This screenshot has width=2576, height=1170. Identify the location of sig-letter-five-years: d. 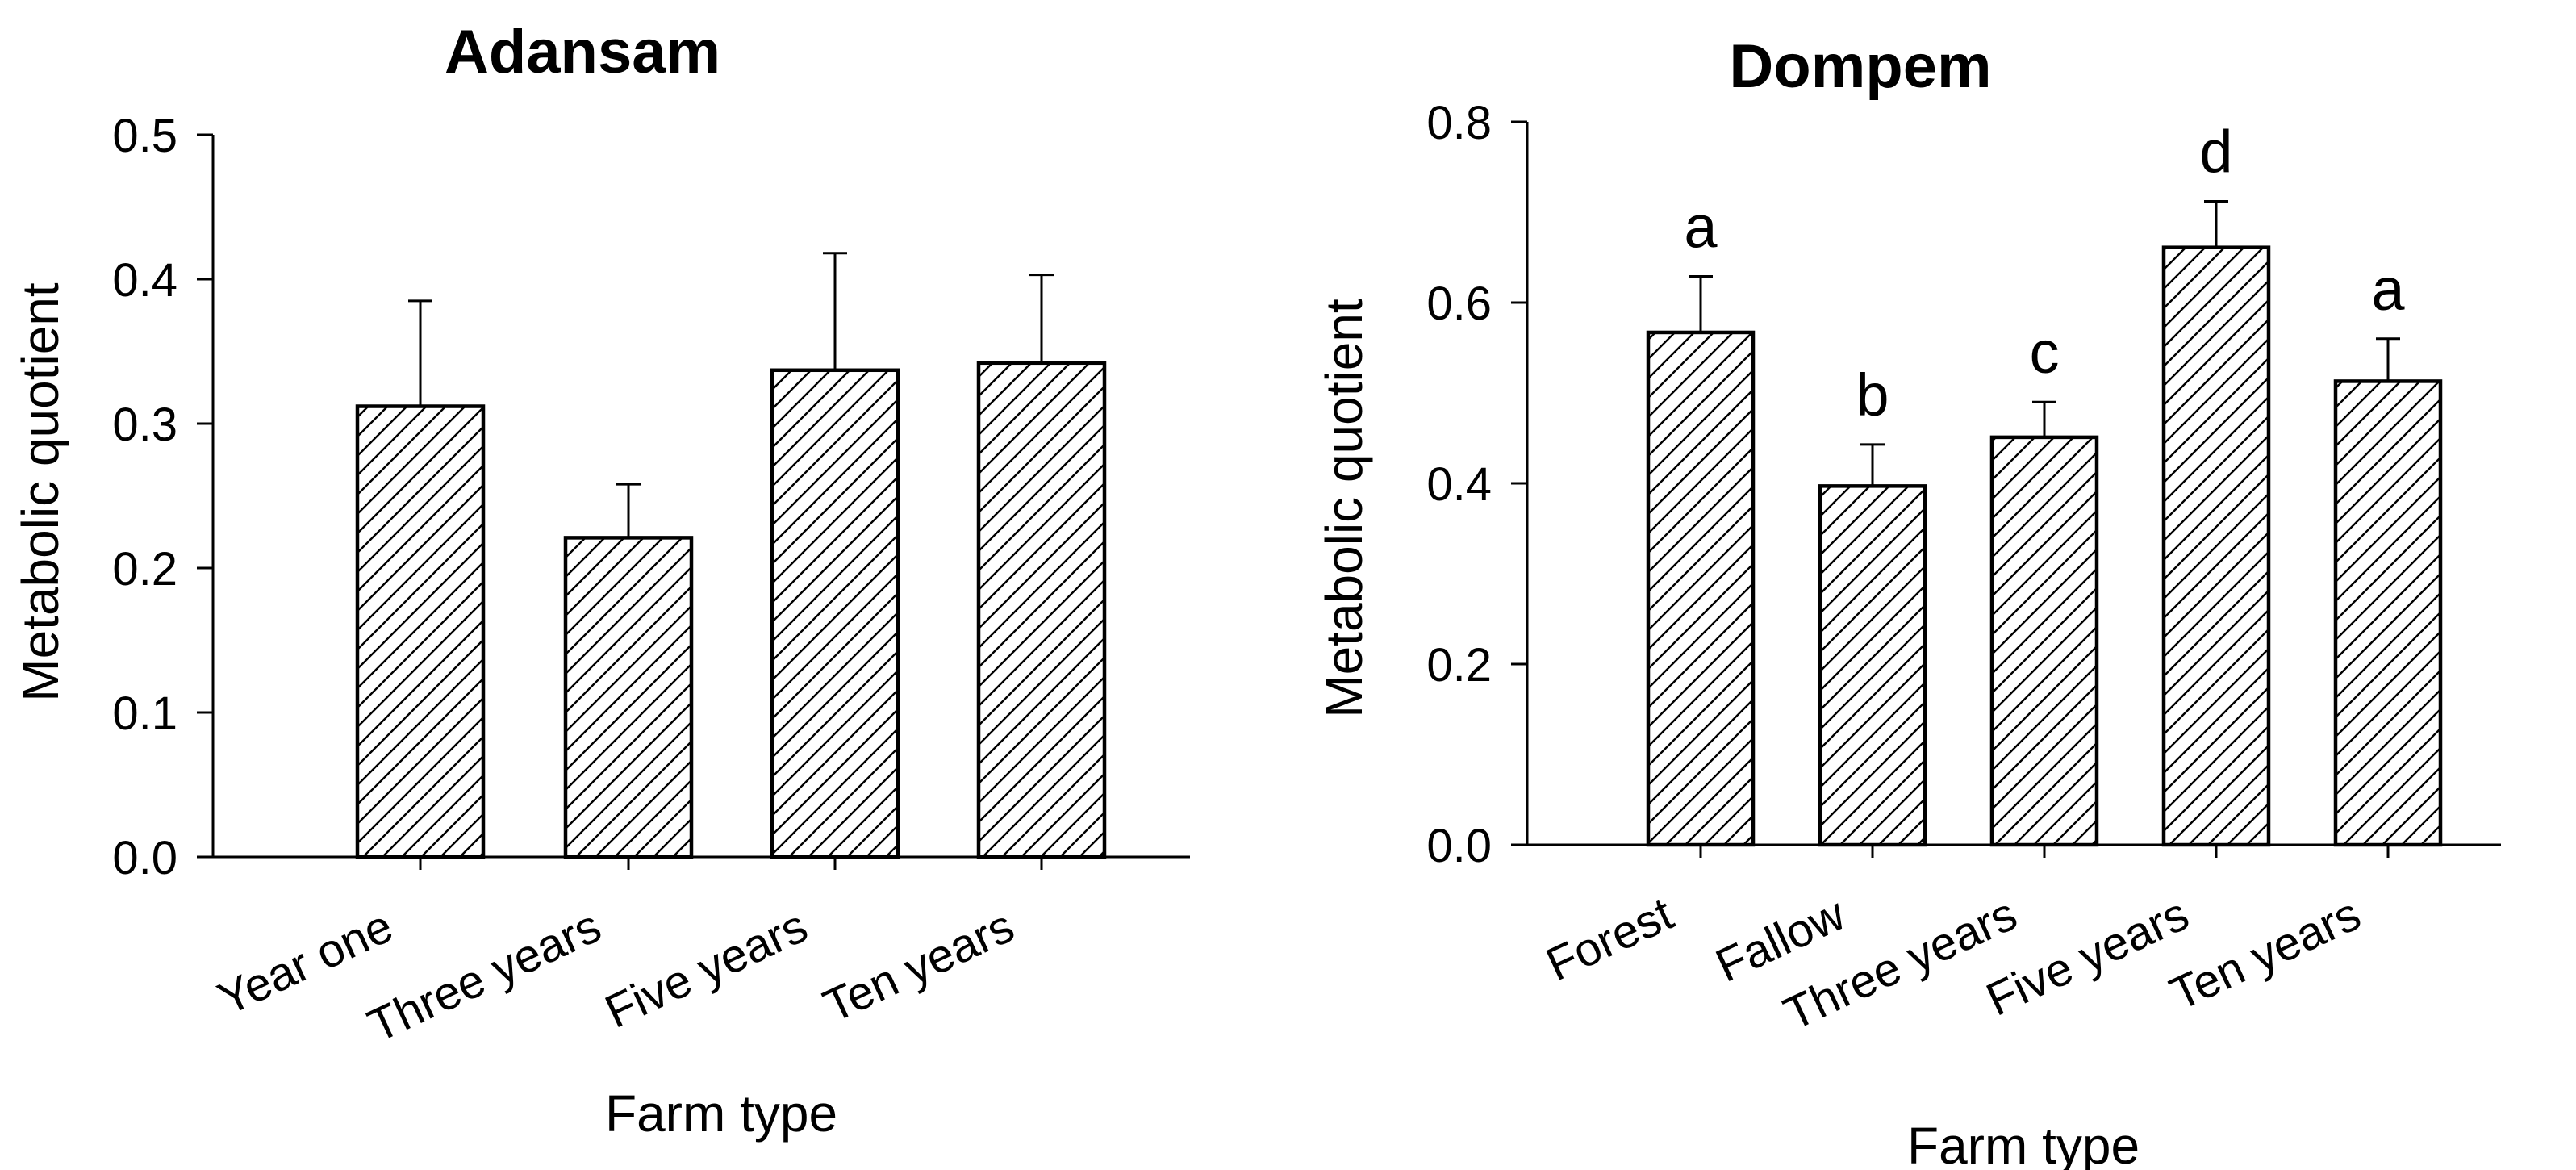
(2216, 152).